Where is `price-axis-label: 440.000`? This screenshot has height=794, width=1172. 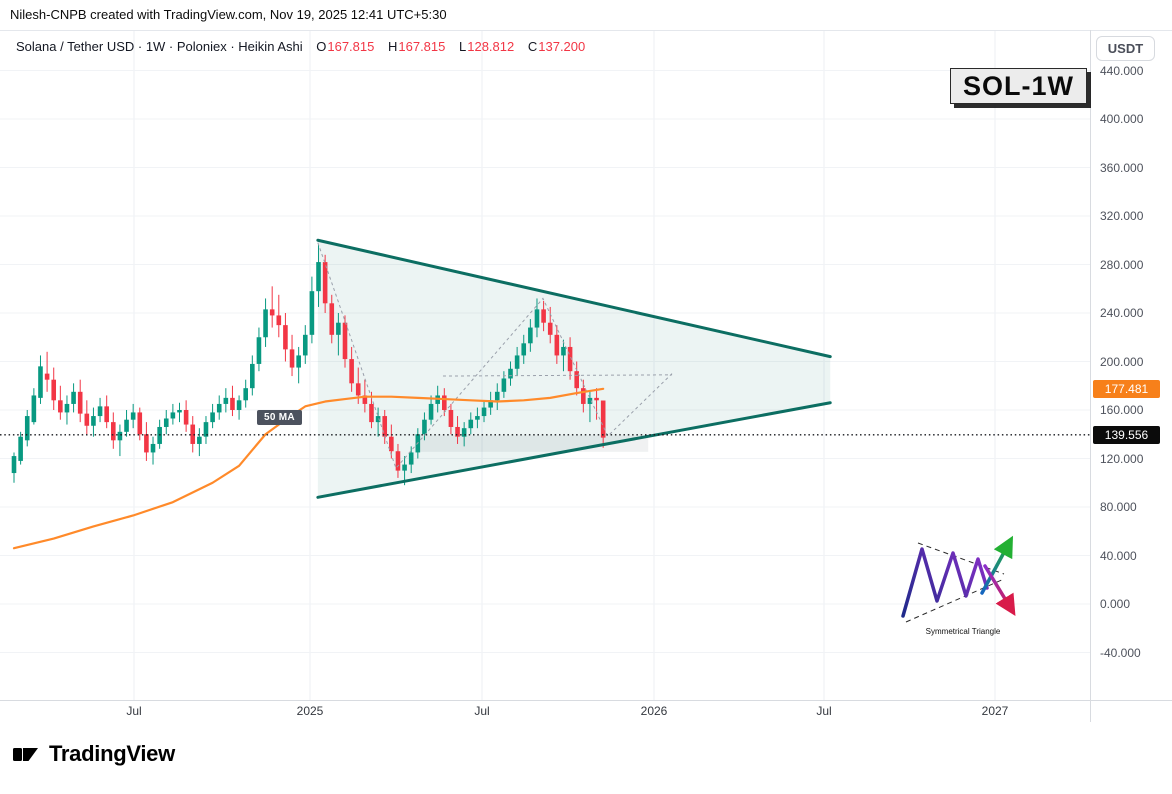
price-axis-label: 440.000 is located at coordinates (1122, 70).